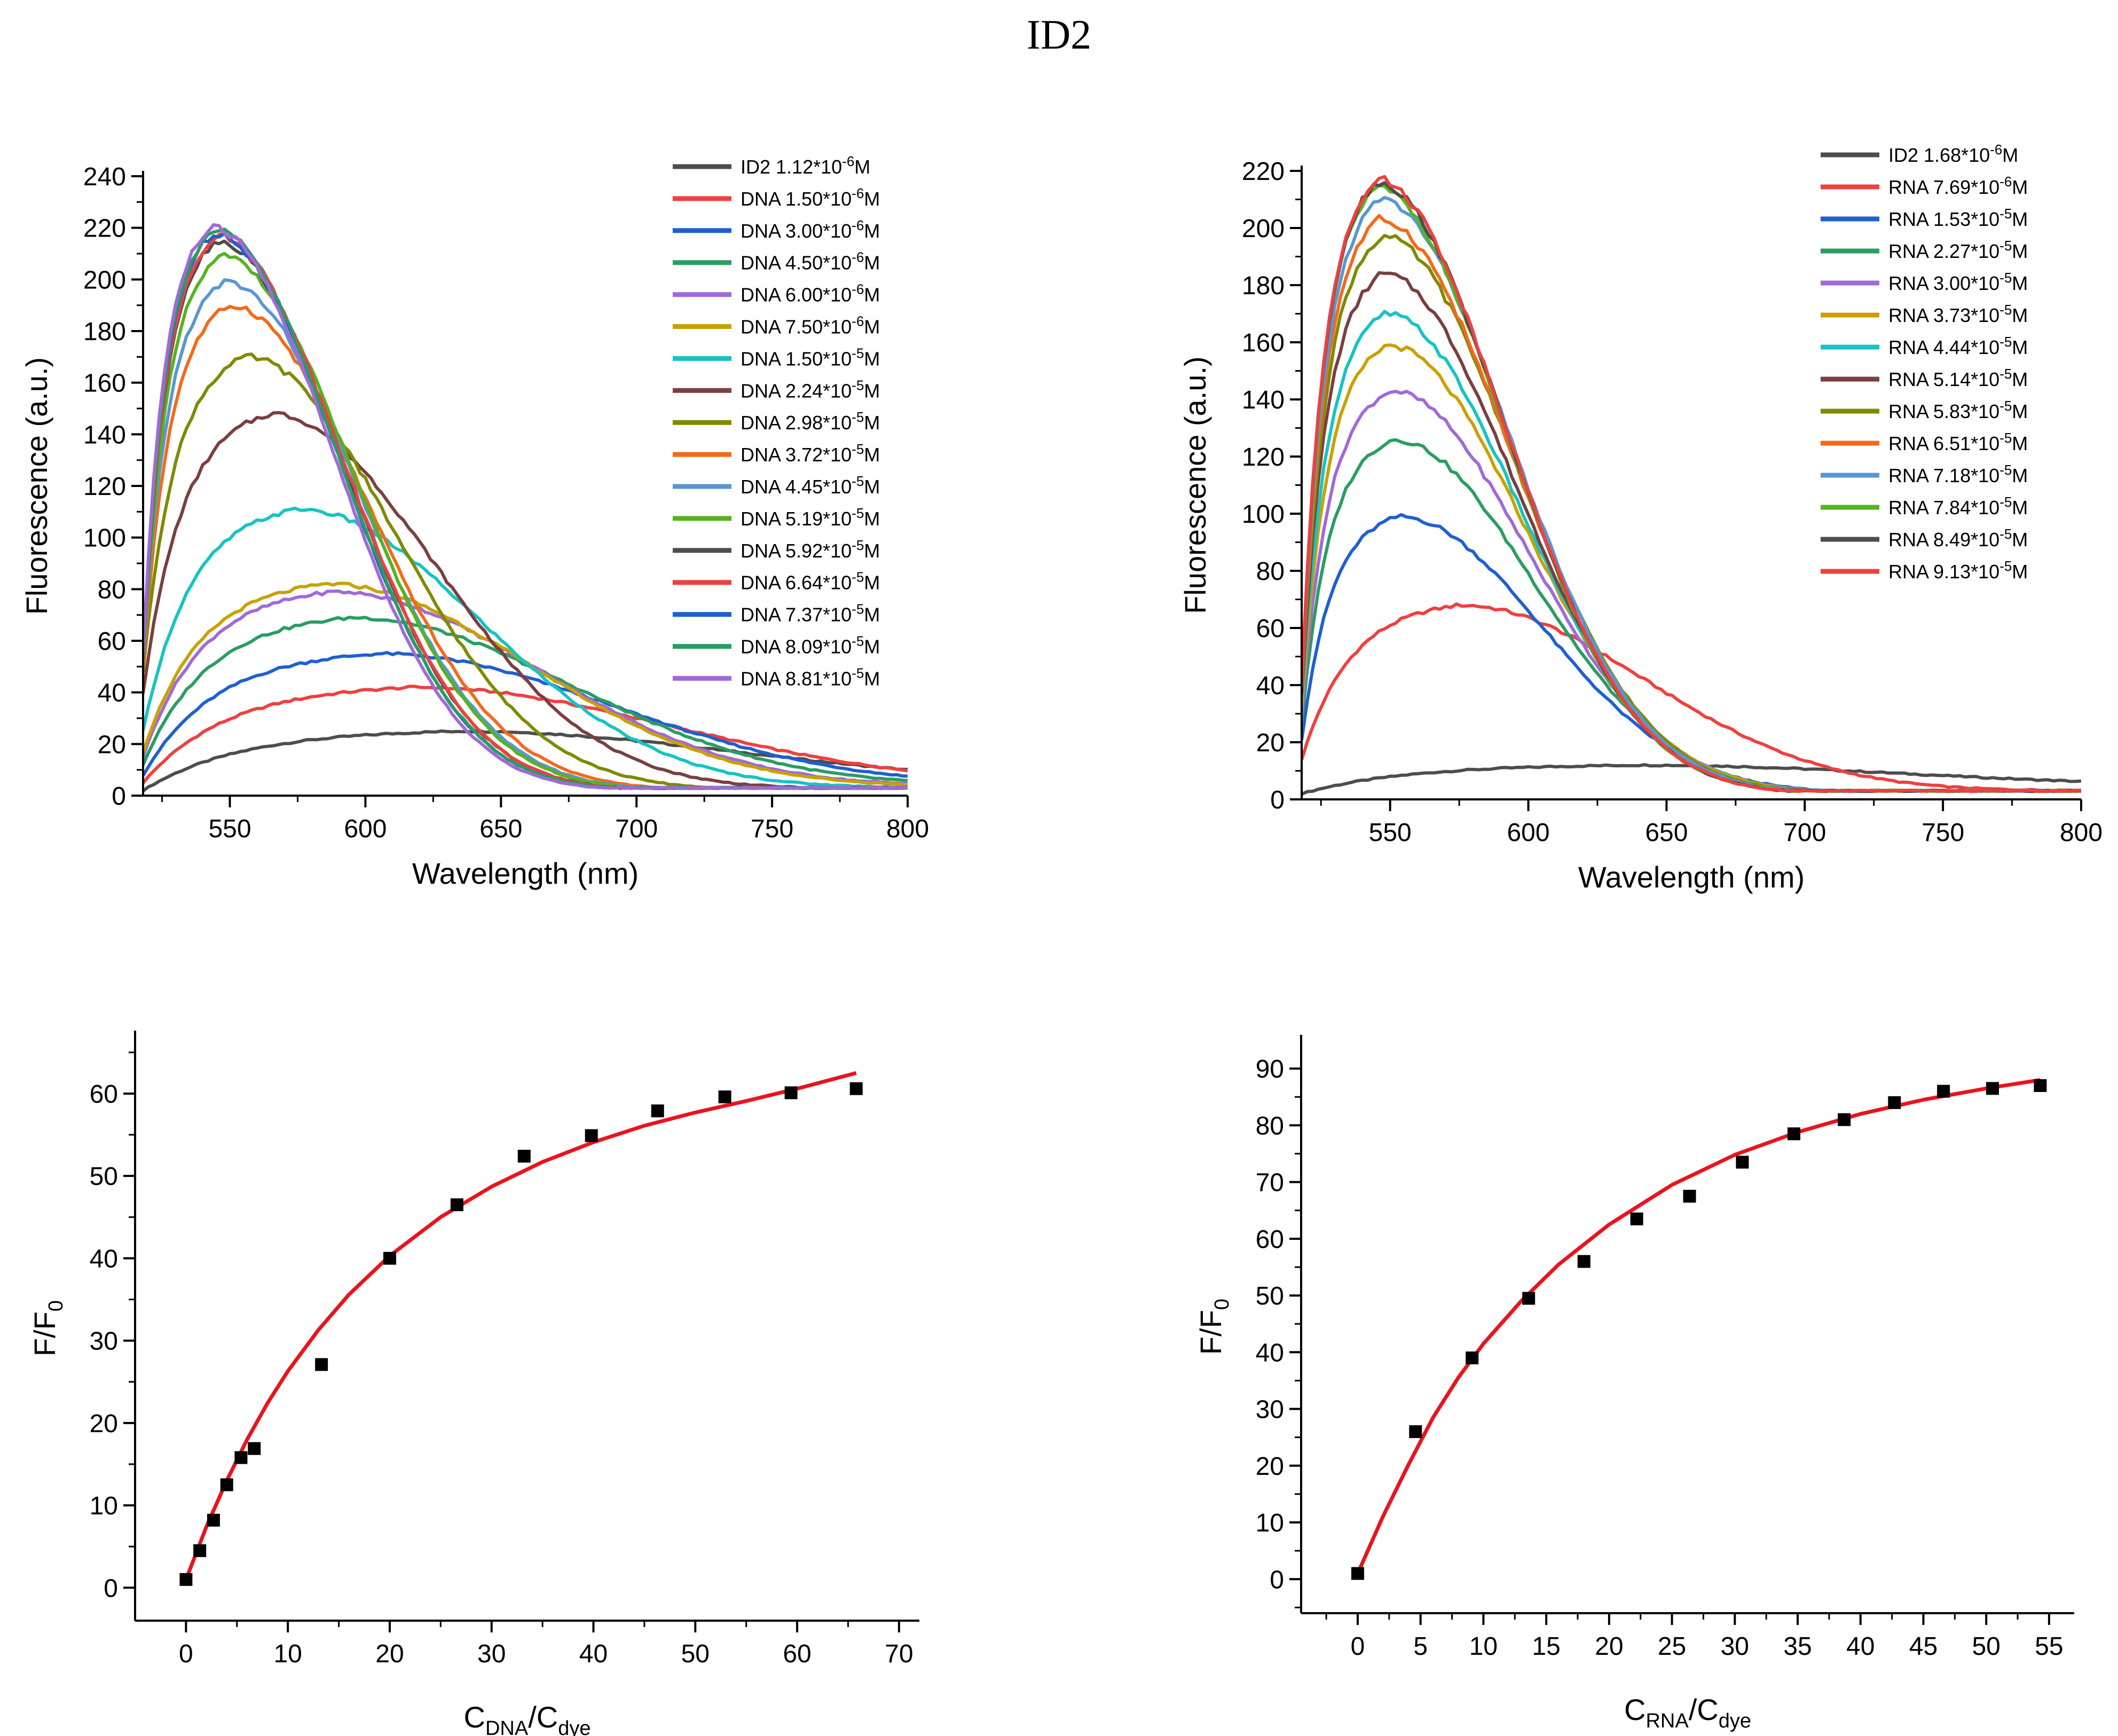 This screenshot has height=1736, width=2118. What do you see at coordinates (805, 165) in the screenshot?
I see `legend-label: ID2 1.12*10-6M` at bounding box center [805, 165].